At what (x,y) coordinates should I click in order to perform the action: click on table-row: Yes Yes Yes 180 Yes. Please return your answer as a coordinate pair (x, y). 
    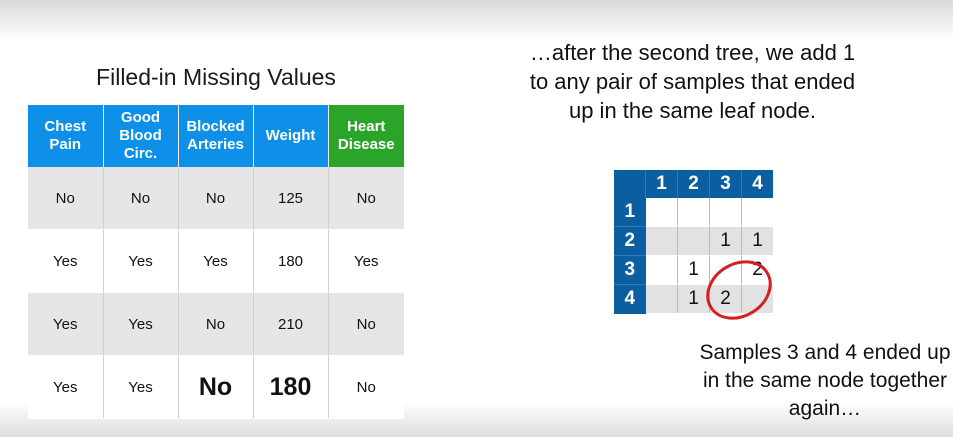
    Looking at the image, I should click on (216, 261).